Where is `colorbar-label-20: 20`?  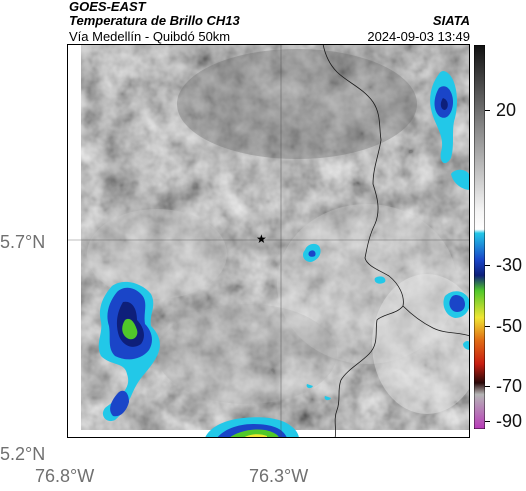 colorbar-label-20: 20 is located at coordinates (506, 110).